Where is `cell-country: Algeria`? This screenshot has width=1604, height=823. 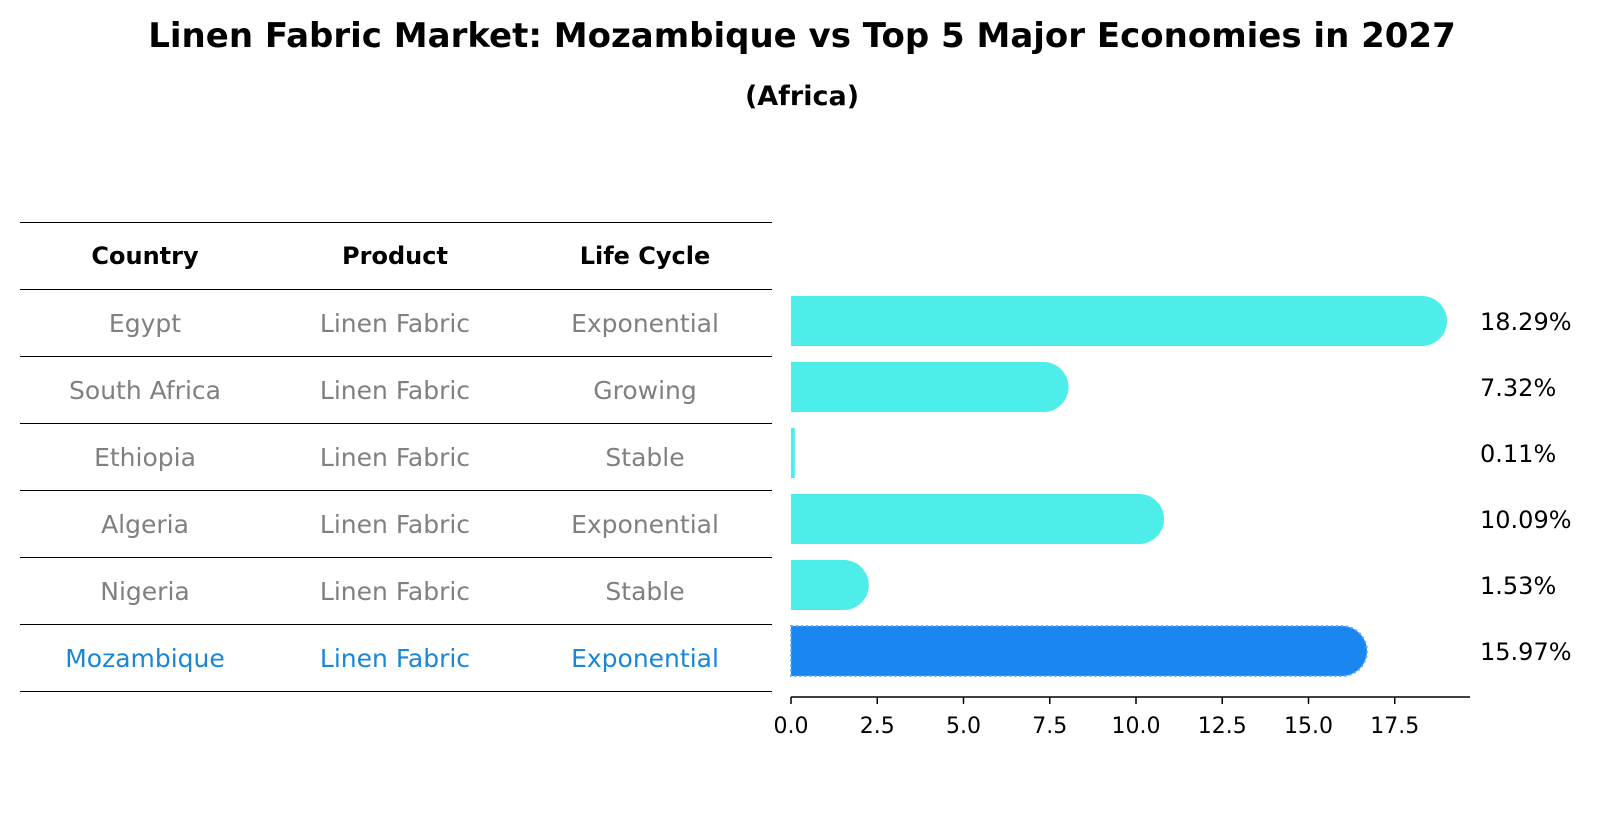 cell-country: Algeria is located at coordinates (145, 524).